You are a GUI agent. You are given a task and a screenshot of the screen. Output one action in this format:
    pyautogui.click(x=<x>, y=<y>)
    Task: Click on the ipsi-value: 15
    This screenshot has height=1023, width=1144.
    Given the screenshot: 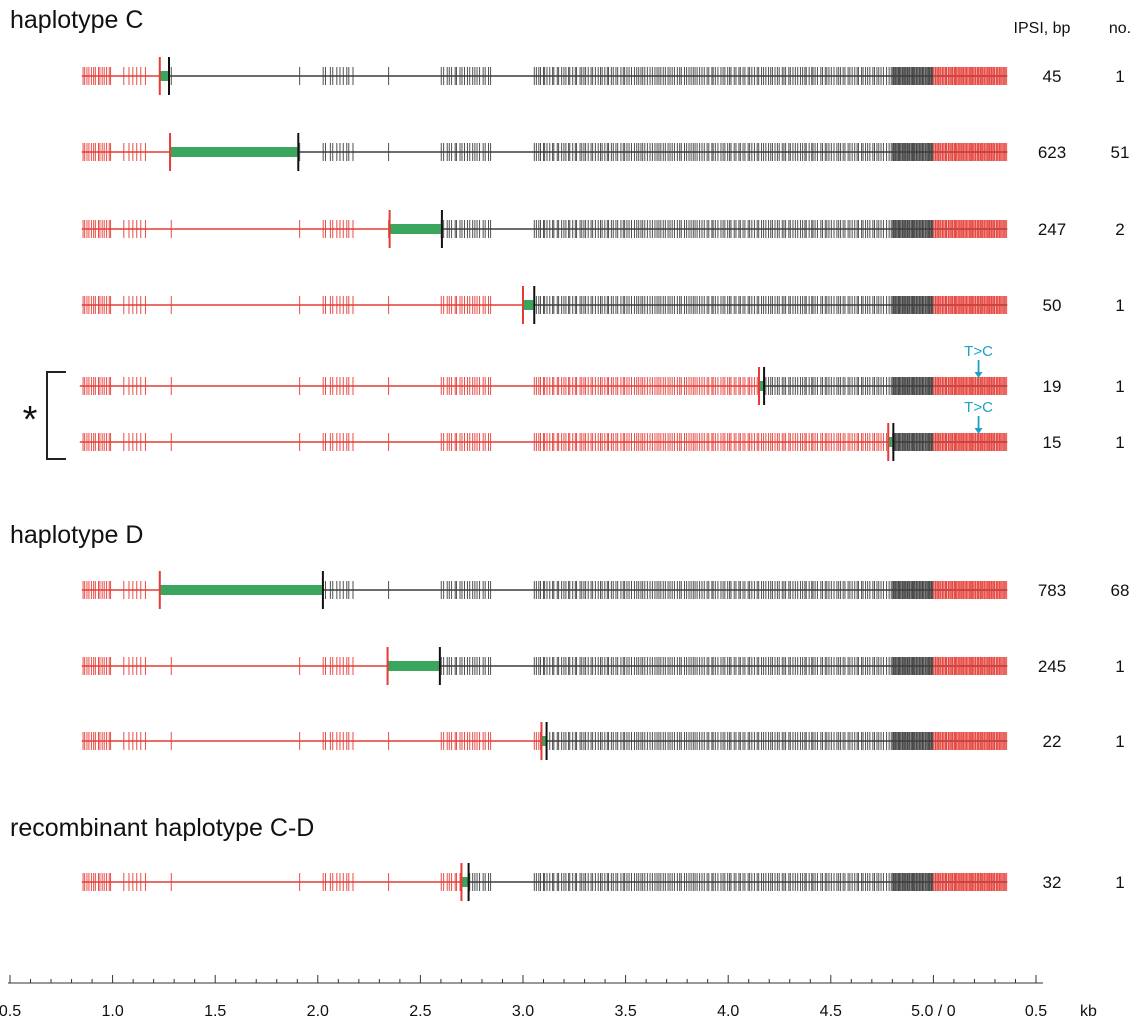 What is the action you would take?
    pyautogui.click(x=1052, y=442)
    